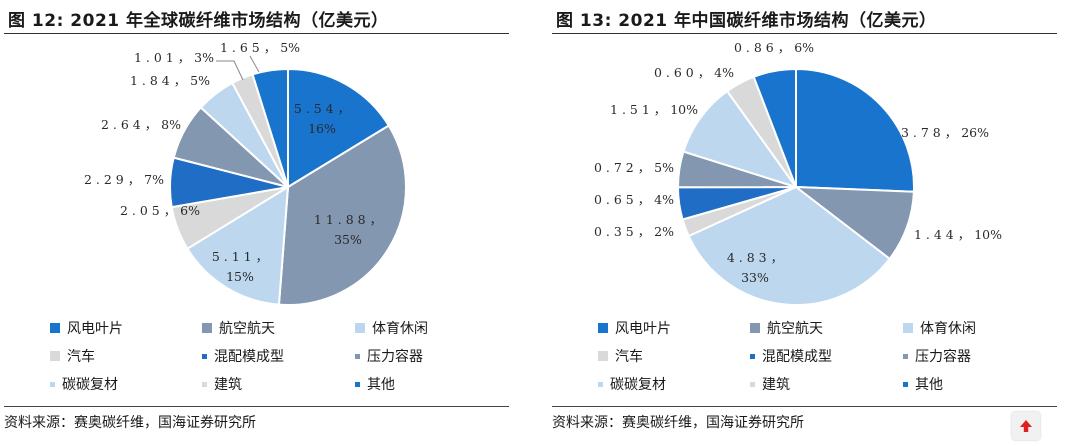 This screenshot has width=1080, height=446. Describe the element at coordinates (945, 132) in the screenshot. I see `data-label-wind-blade: 3 . 7 8 ， 26%` at that location.